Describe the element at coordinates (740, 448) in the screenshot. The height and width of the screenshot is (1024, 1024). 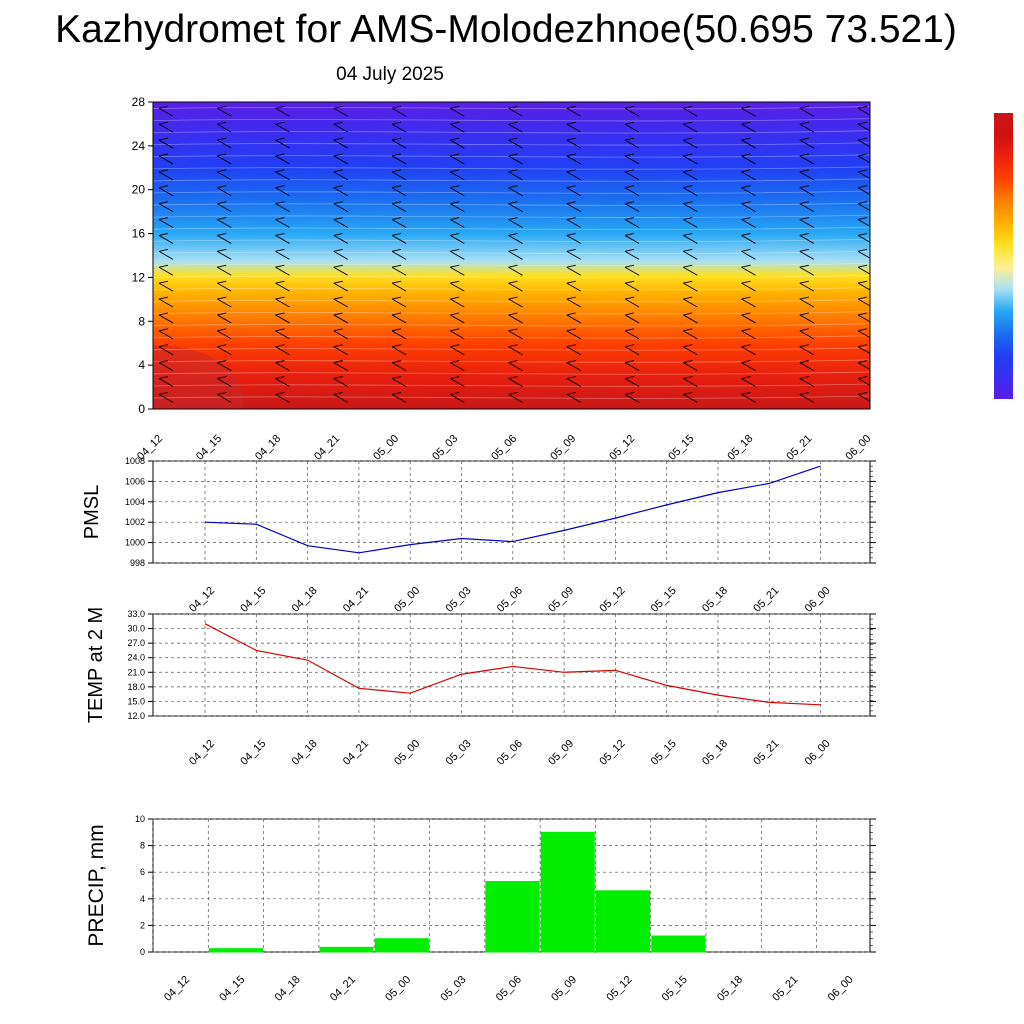
I see `x-tick-label: 05_18` at that location.